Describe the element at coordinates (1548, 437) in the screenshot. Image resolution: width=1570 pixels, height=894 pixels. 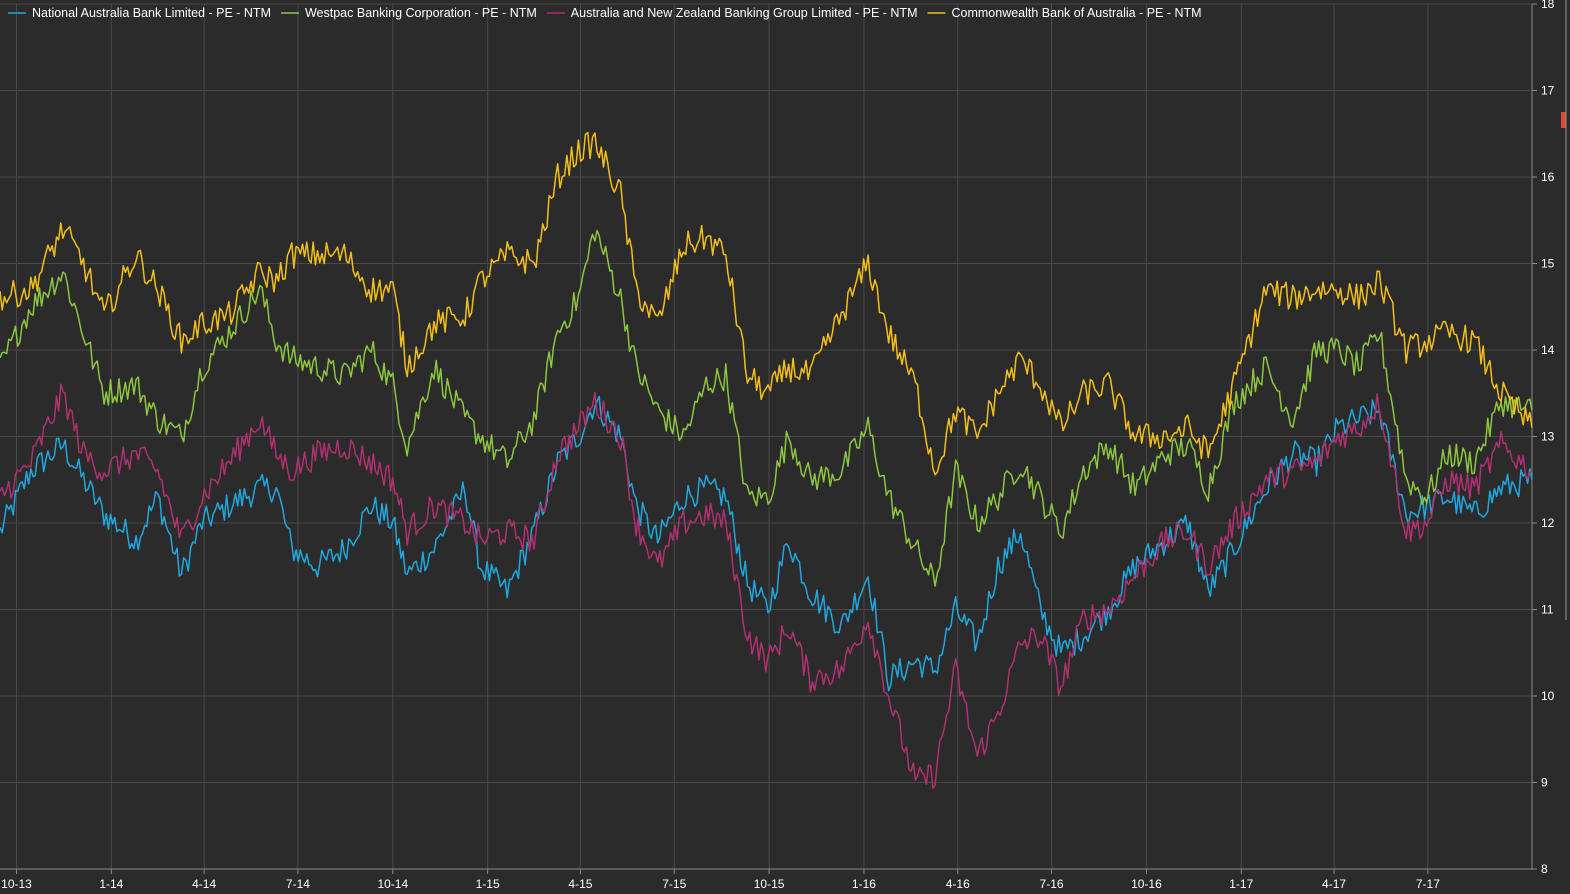
I see `y-tick-label: 13` at that location.